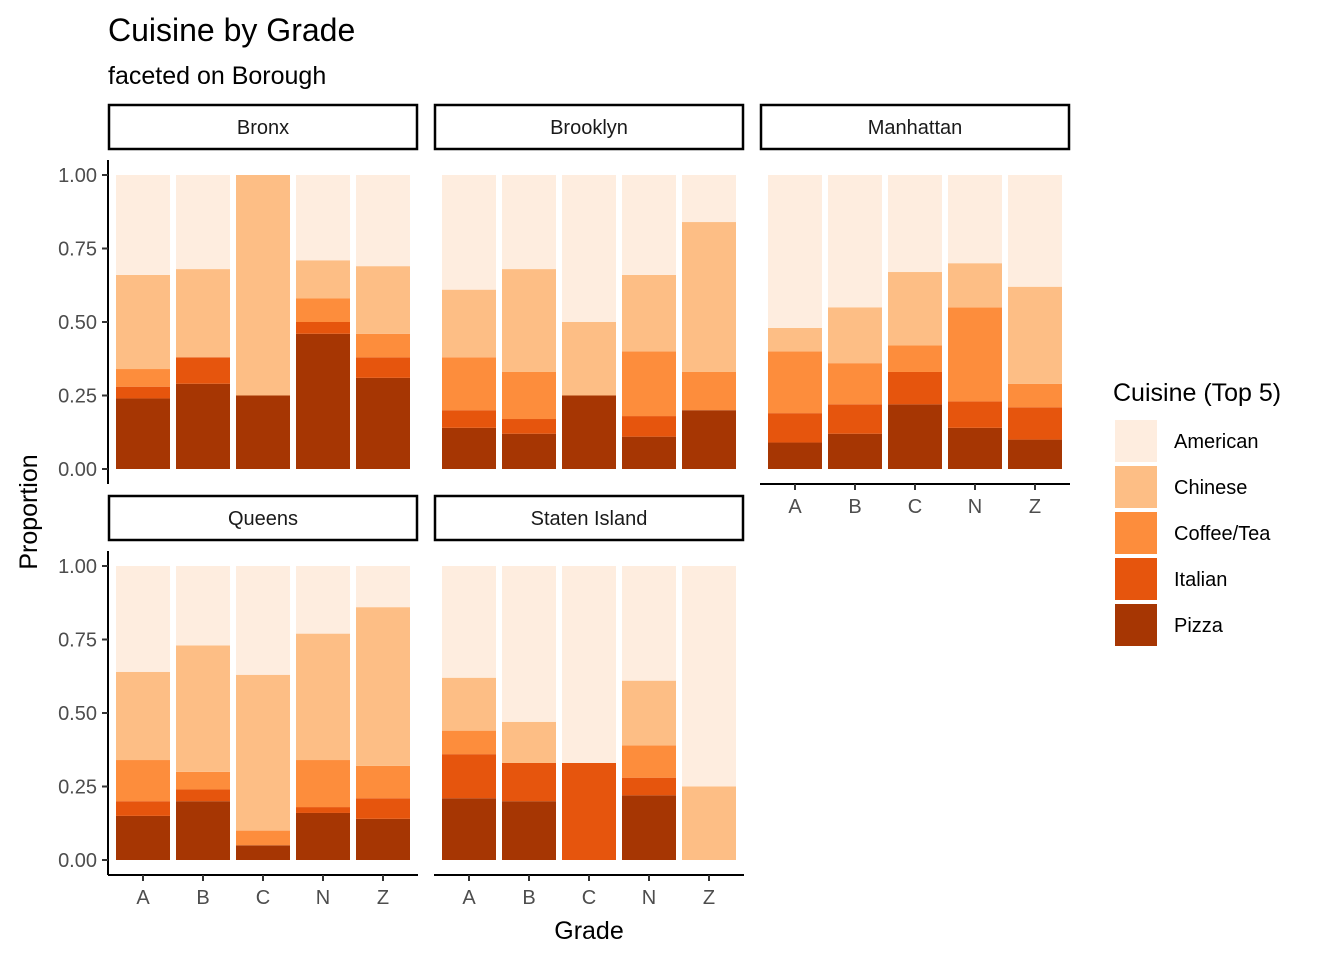  What do you see at coordinates (1136, 579) in the screenshot?
I see `legend-key-italian` at bounding box center [1136, 579].